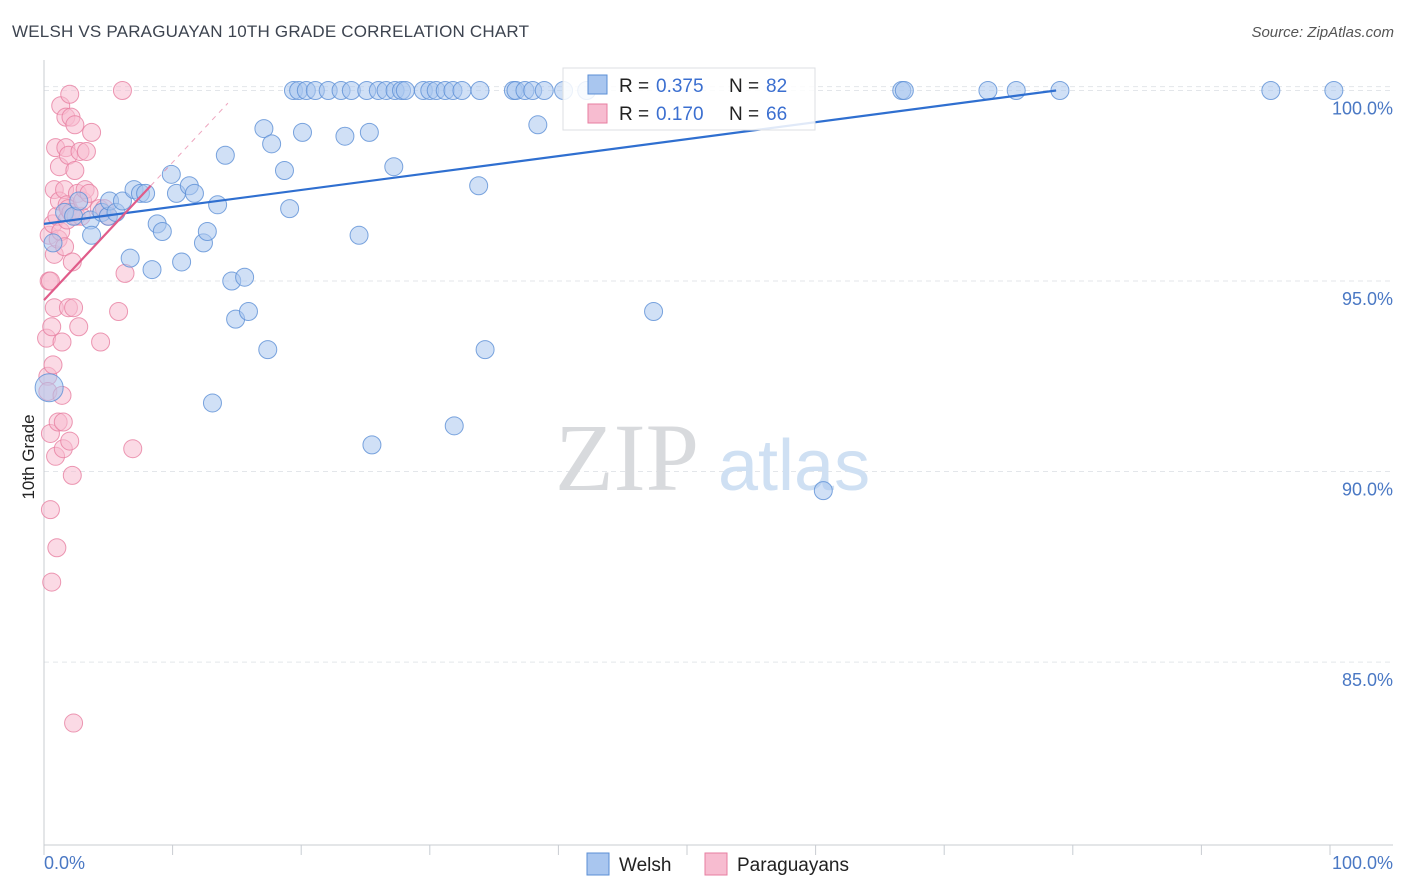 The image size is (1406, 892). I want to click on legend-para-r-label: R =, so click(634, 114).